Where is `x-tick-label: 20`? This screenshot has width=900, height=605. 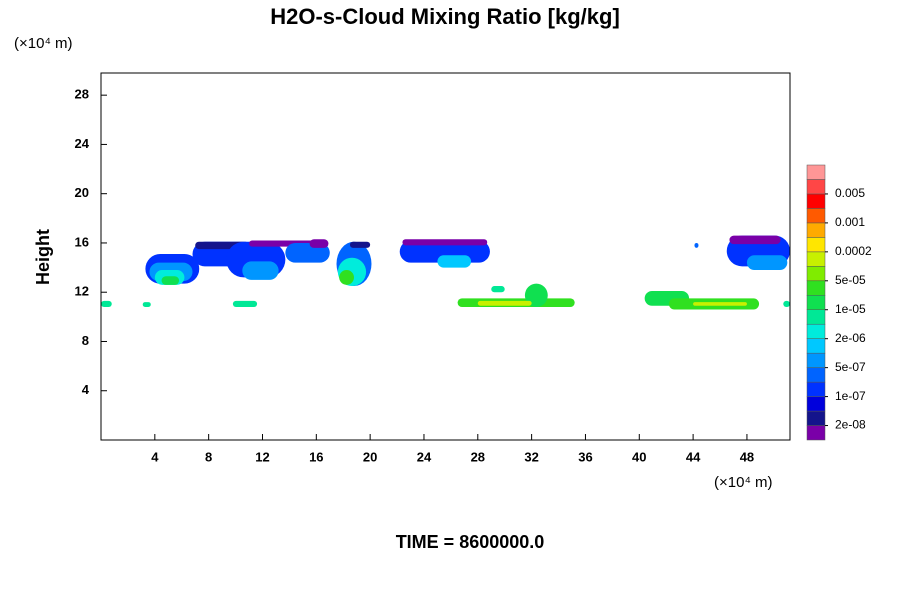
x-tick-label: 20 is located at coordinates (370, 456).